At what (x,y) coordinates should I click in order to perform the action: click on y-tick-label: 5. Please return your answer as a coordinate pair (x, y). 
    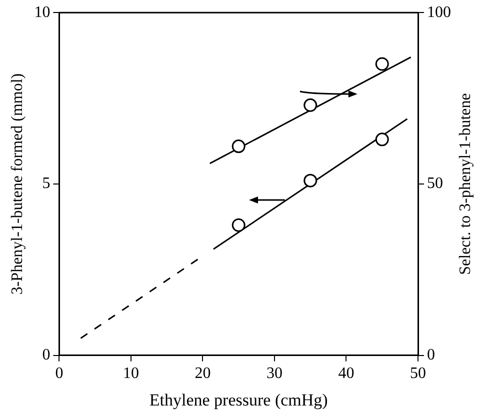
    Looking at the image, I should click on (46, 183).